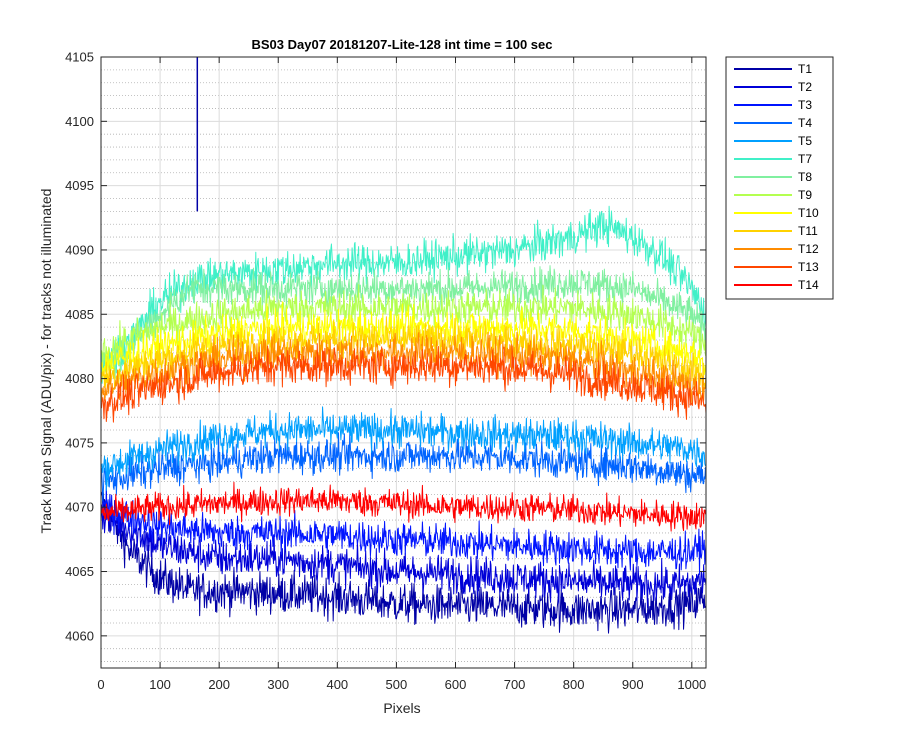  What do you see at coordinates (79, 314) in the screenshot?
I see `y-tick-label: 4085` at bounding box center [79, 314].